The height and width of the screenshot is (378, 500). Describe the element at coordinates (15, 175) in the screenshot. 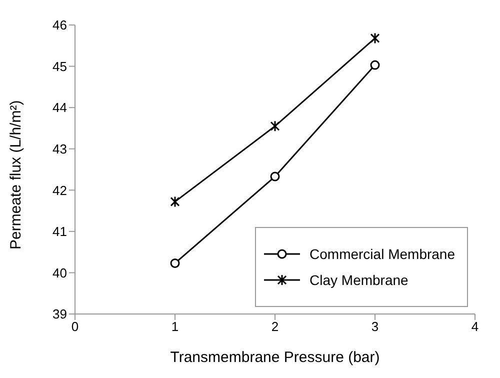

I see `y-axis-title: Permeate flux (L/h/m²)` at that location.